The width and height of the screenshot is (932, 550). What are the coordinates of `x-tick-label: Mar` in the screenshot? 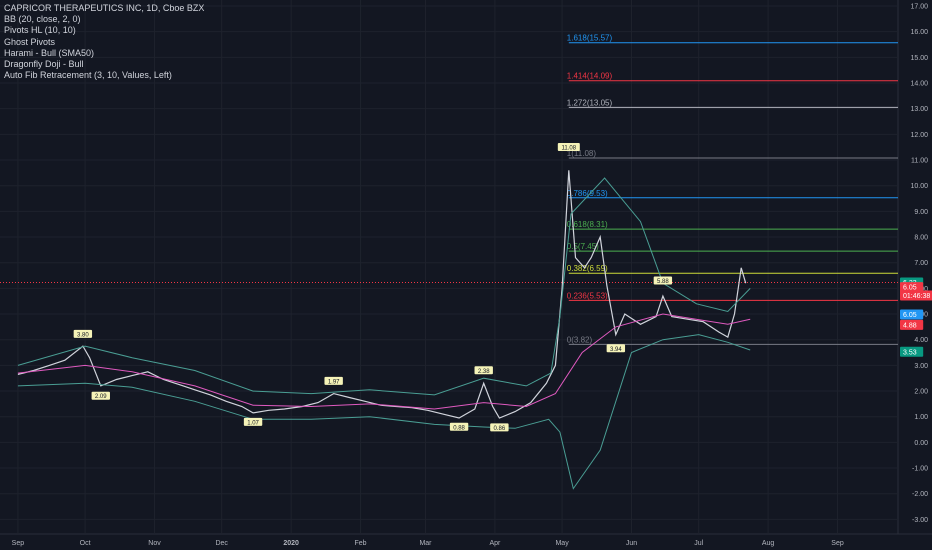 It's located at (425, 543).